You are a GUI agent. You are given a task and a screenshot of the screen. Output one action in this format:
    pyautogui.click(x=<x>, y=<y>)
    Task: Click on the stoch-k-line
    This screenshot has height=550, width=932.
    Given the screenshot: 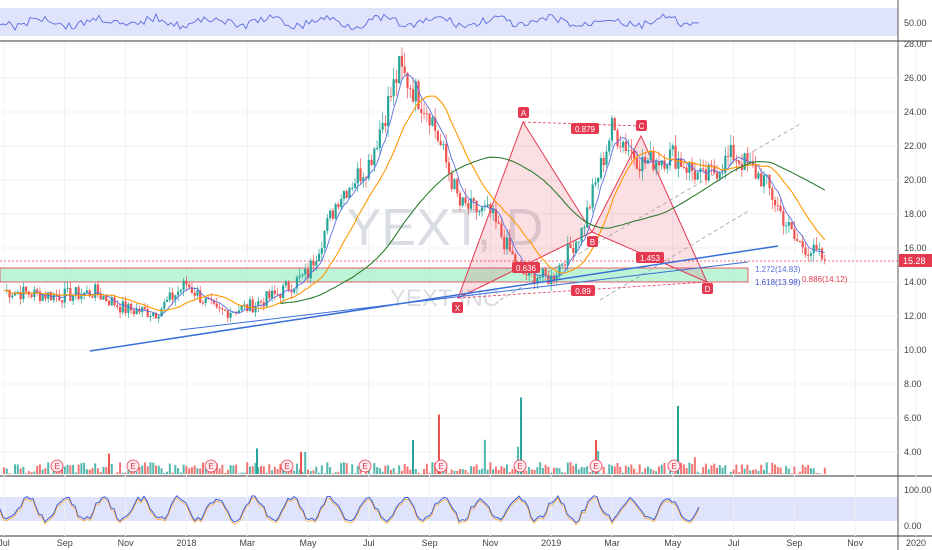 What is the action you would take?
    pyautogui.click(x=350, y=509)
    